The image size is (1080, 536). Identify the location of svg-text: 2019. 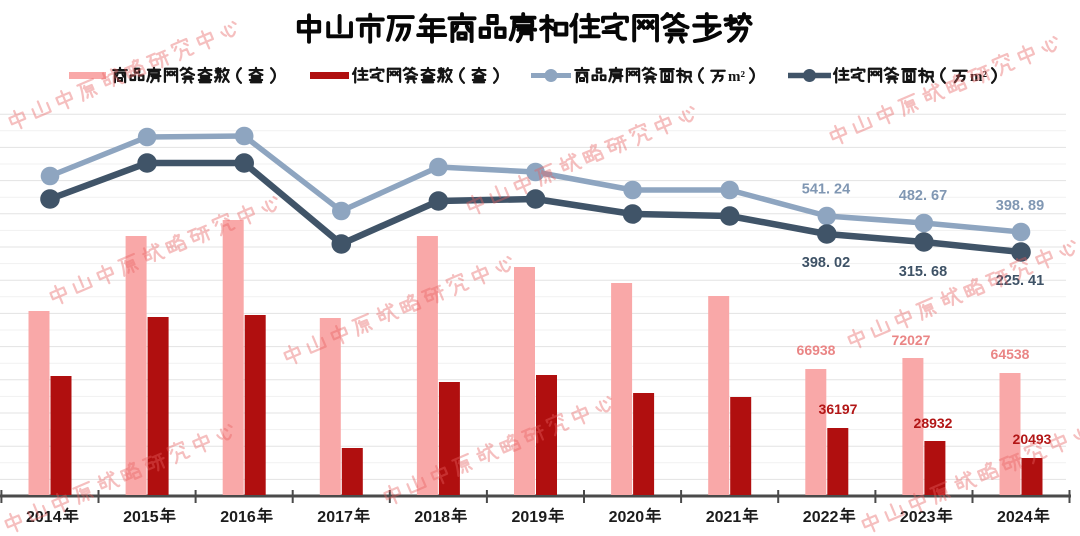
(530, 517).